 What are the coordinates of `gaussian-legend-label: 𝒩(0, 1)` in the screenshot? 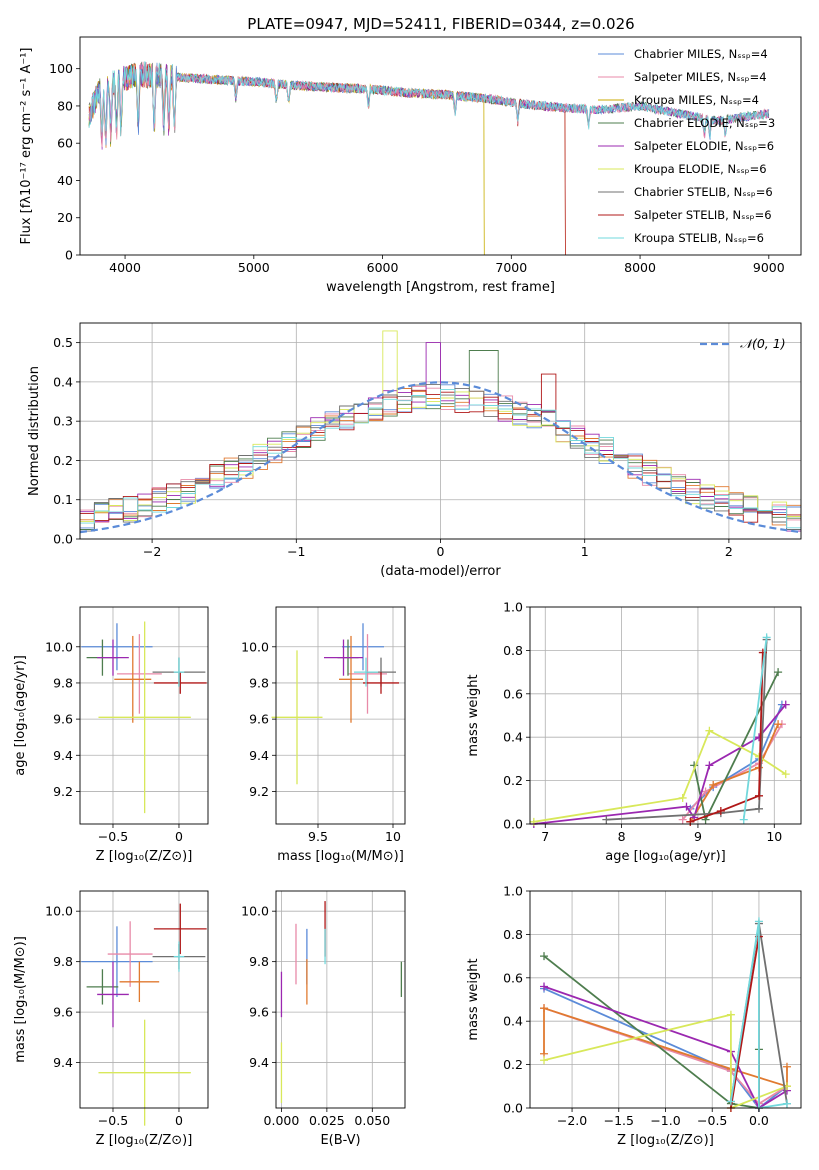 It's located at (763, 343).